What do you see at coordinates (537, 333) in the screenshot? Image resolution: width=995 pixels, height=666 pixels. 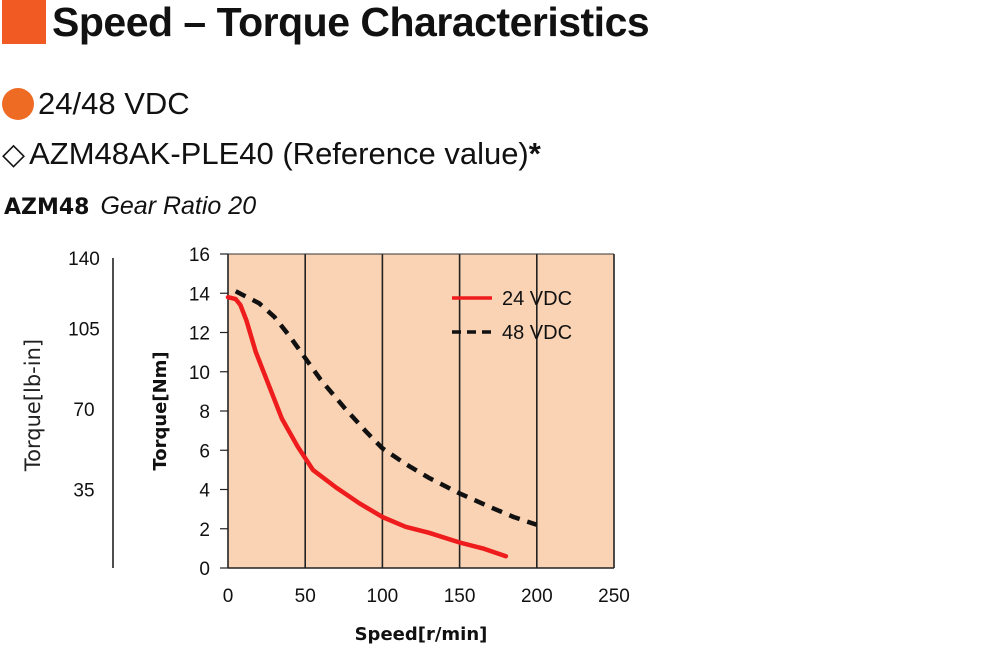 I see `legend-label-1: 48 VDC` at bounding box center [537, 333].